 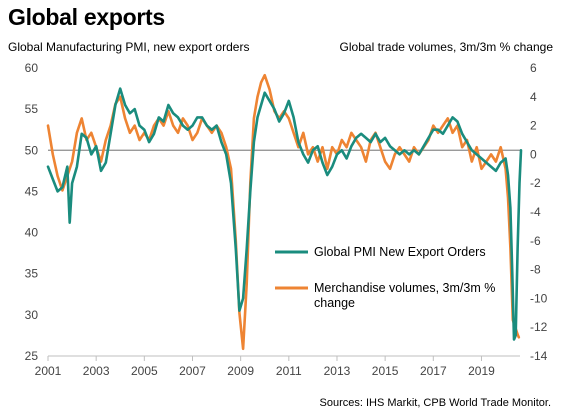 What do you see at coordinates (535, 241) in the screenshot?
I see `right-tick-label: -6` at bounding box center [535, 241].